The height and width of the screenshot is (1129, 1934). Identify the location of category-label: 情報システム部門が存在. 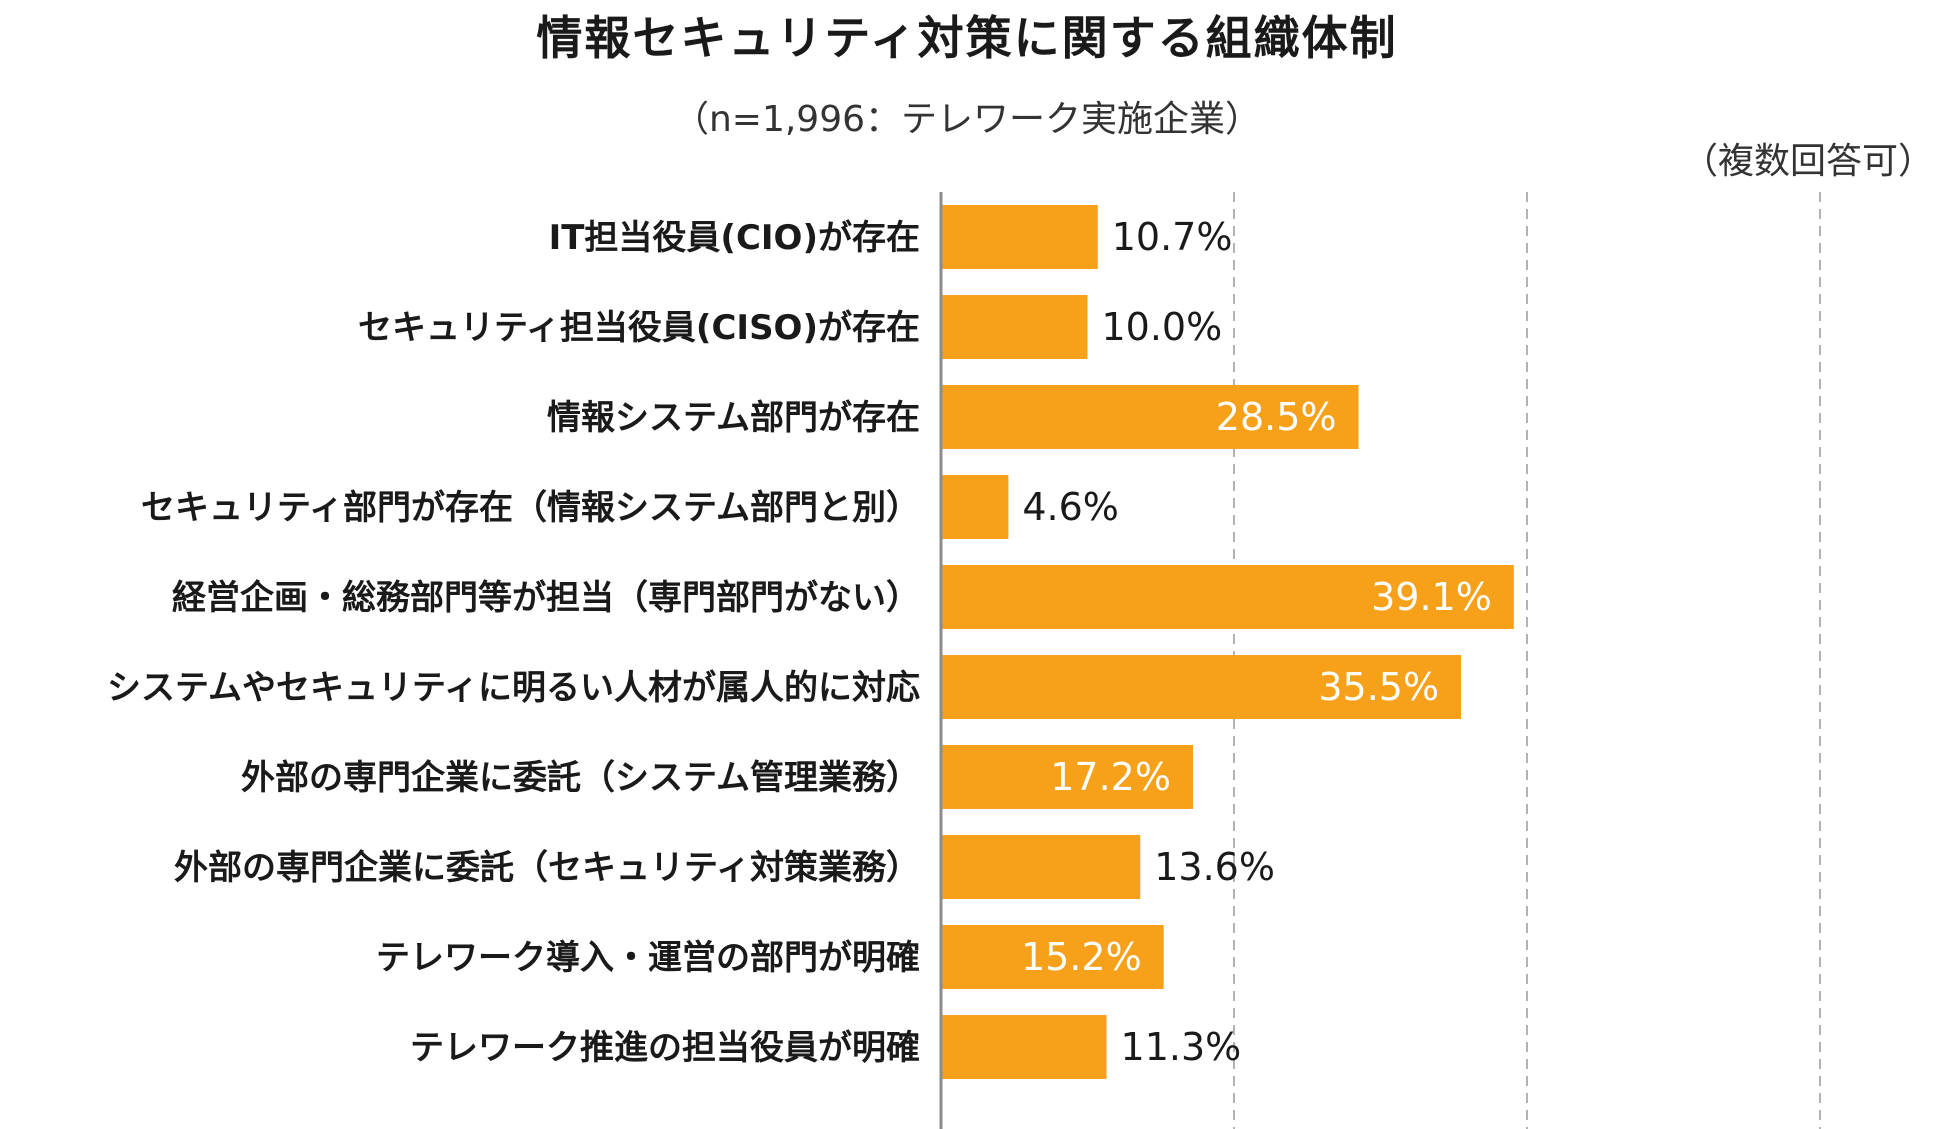
(733, 418).